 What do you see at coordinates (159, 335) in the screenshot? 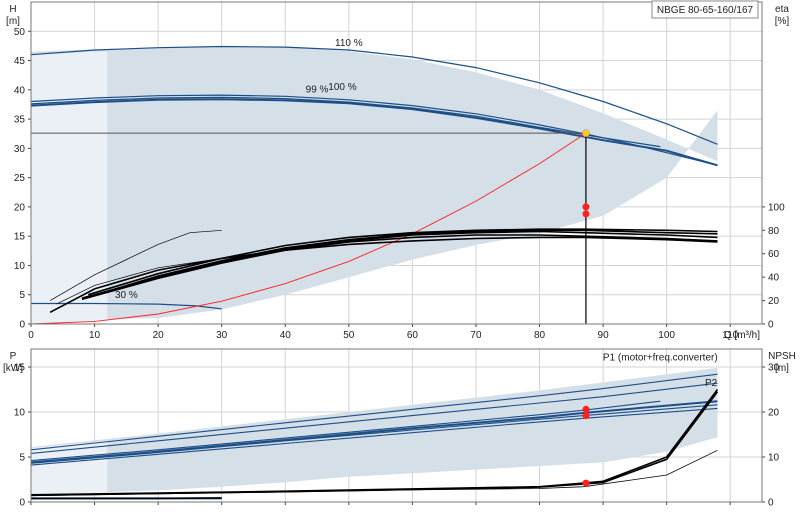
I see `top-x-tick-label: 20` at bounding box center [159, 335].